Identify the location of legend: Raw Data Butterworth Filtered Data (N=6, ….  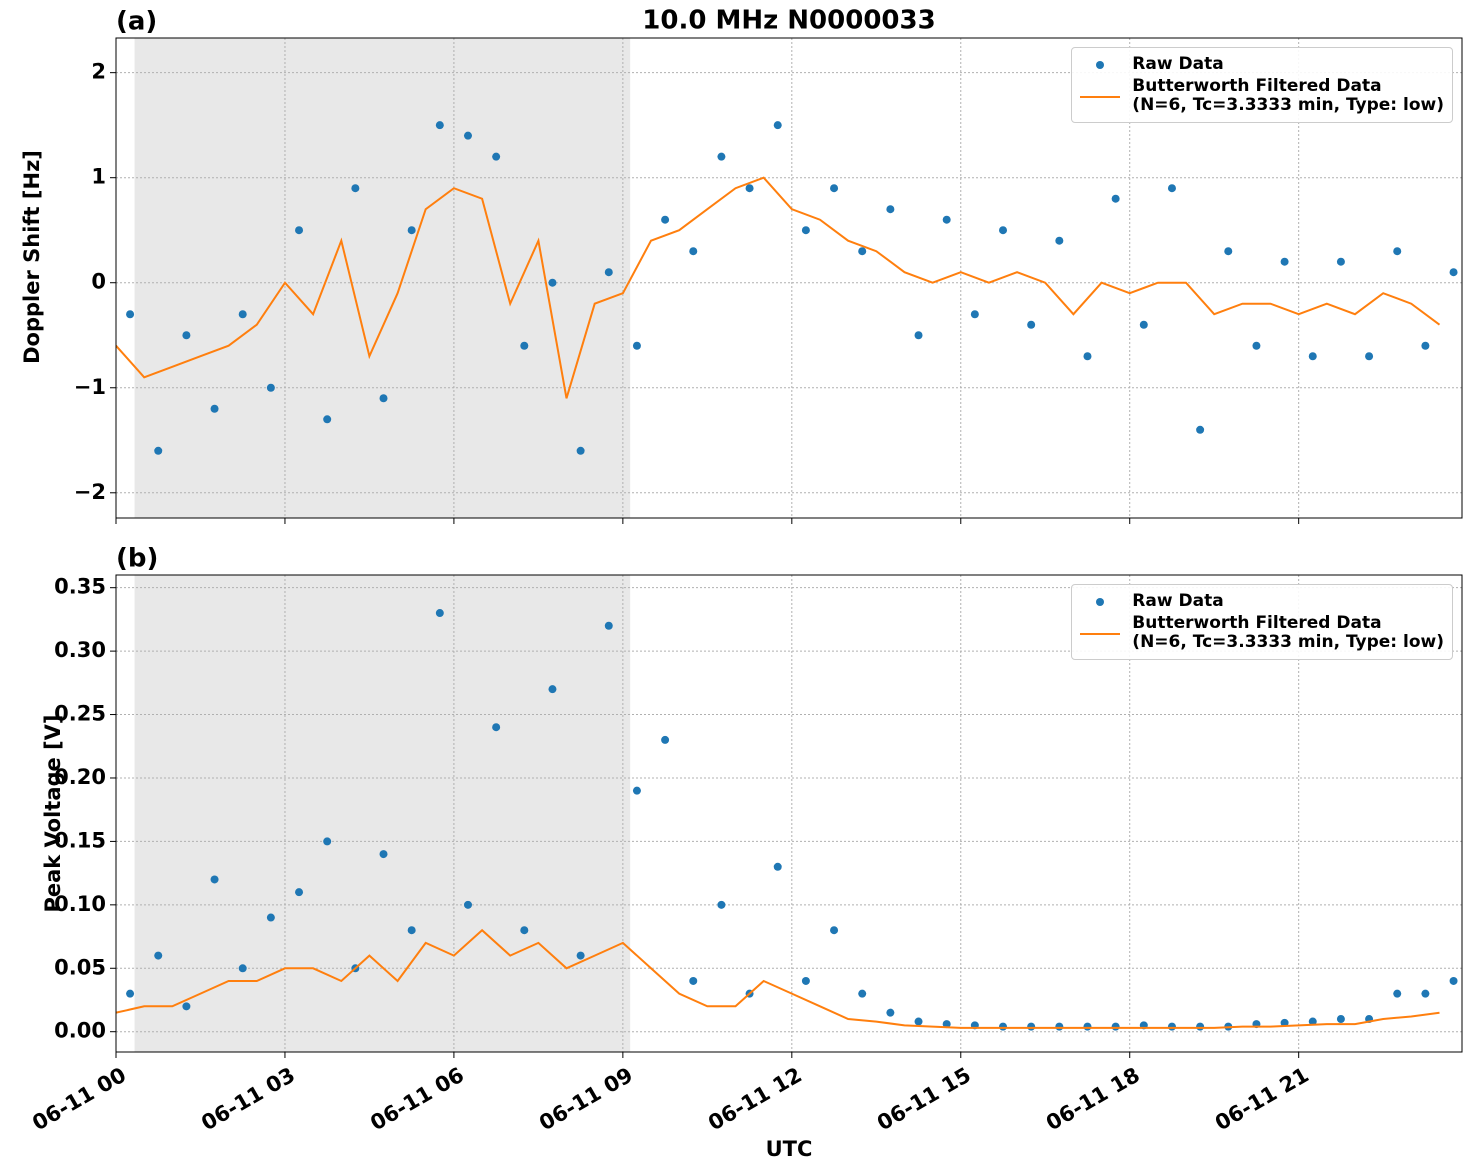
(1262, 85).